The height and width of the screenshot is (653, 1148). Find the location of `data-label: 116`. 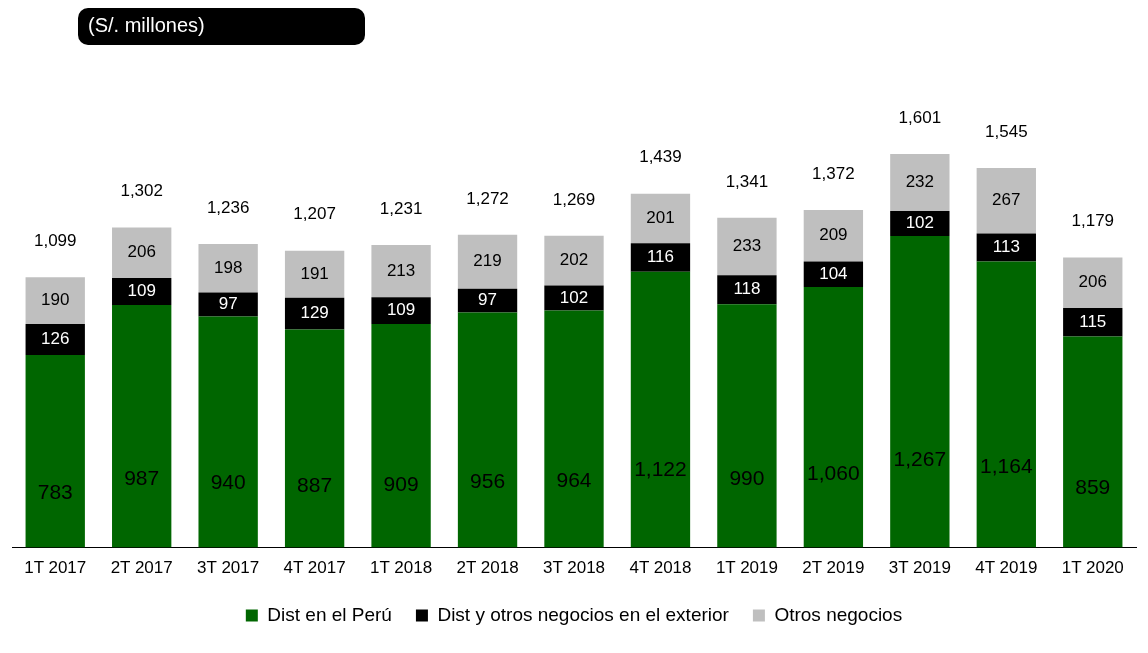

data-label: 116 is located at coordinates (660, 257).